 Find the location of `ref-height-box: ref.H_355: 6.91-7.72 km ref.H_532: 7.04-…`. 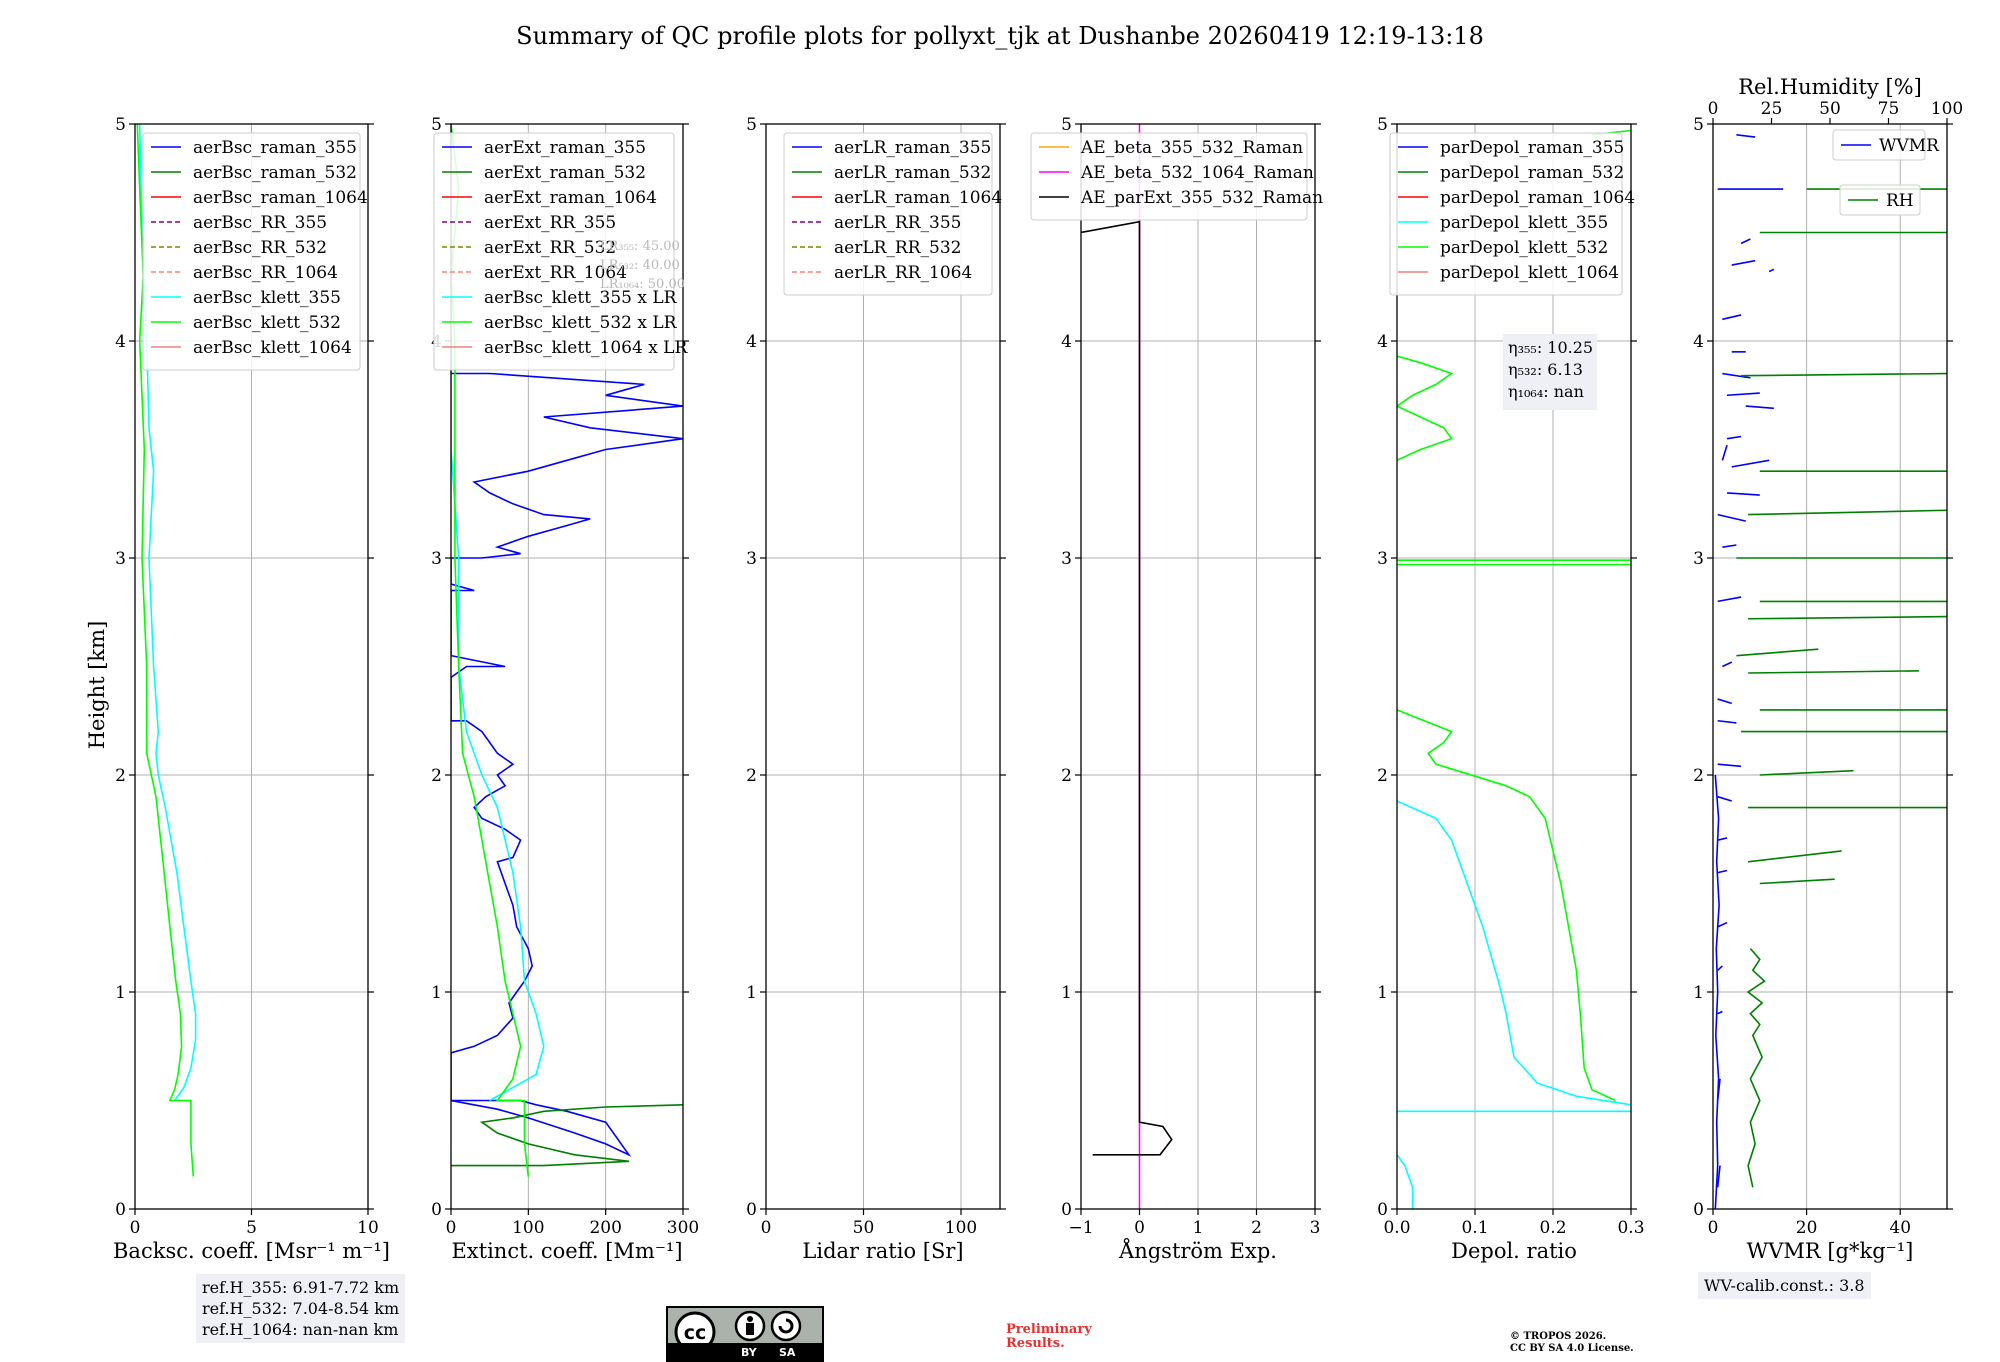

ref-height-box: ref.H_355: 6.91-7.72 km ref.H_532: 7.04-… is located at coordinates (301, 1308).